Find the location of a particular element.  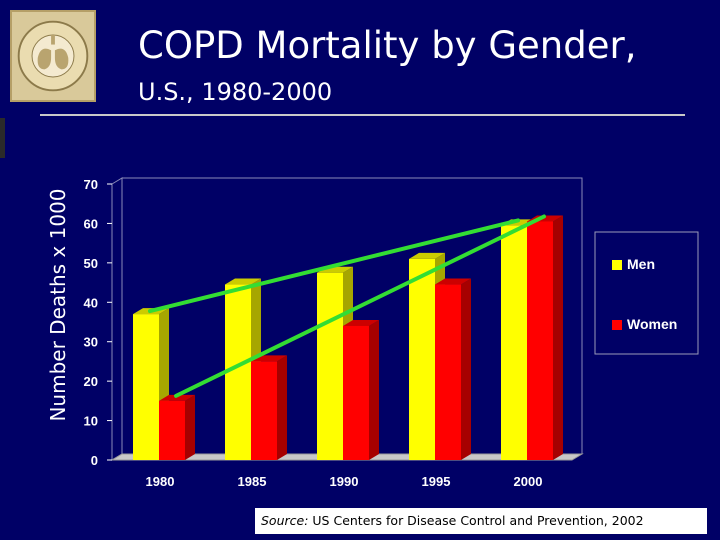

bar-men-1985 is located at coordinates (243, 369).